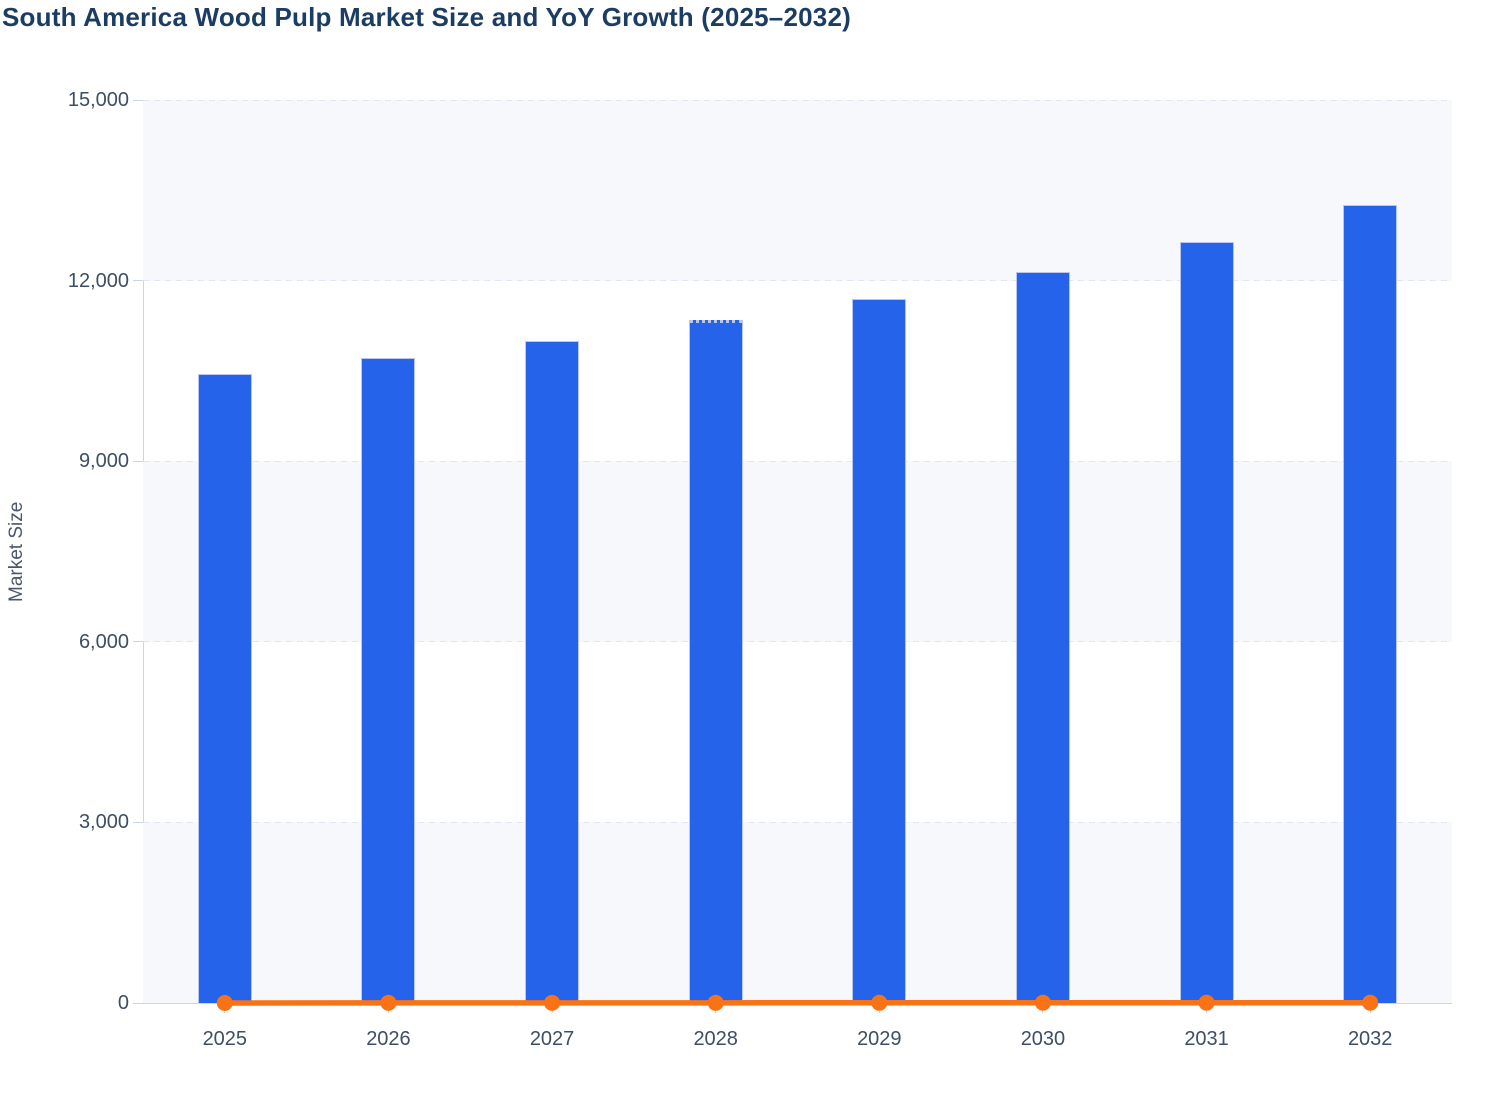 The image size is (1508, 1120). What do you see at coordinates (123, 1003) in the screenshot?
I see `y-tick-label: 0` at bounding box center [123, 1003].